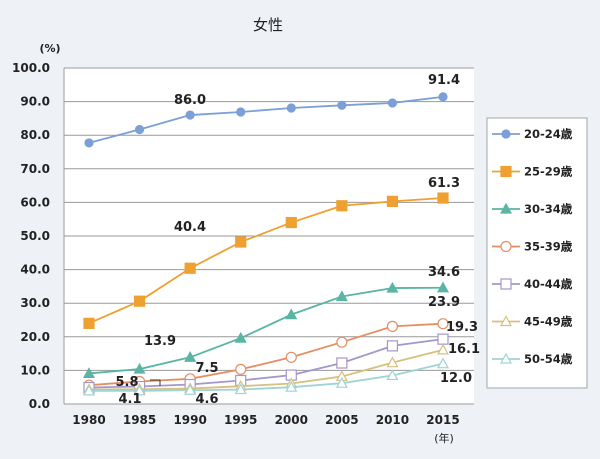 The image size is (600, 459). Describe the element at coordinates (444, 438) in the screenshot. I see `x-axis-label: (年)` at that location.